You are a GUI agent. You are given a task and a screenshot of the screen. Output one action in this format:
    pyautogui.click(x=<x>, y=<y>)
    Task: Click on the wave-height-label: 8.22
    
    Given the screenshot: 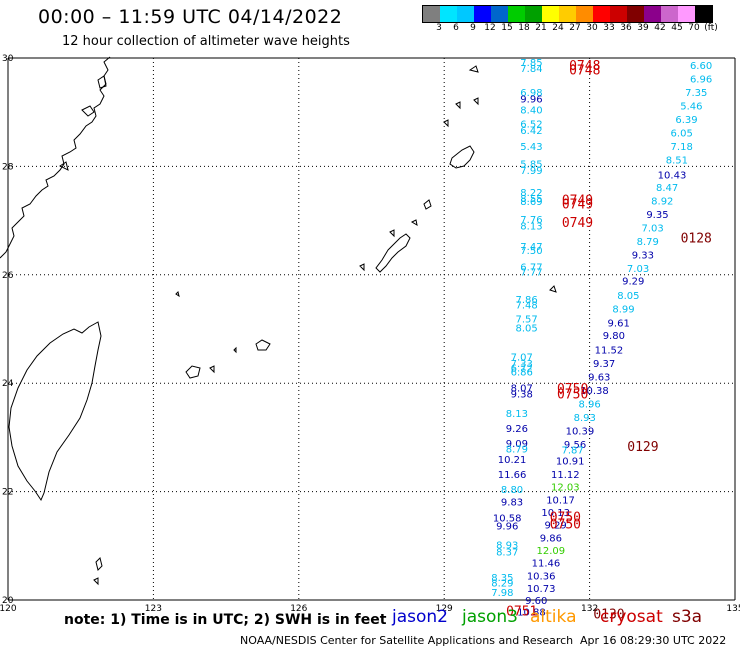 What is the action you would take?
    pyautogui.click(x=531, y=193)
    